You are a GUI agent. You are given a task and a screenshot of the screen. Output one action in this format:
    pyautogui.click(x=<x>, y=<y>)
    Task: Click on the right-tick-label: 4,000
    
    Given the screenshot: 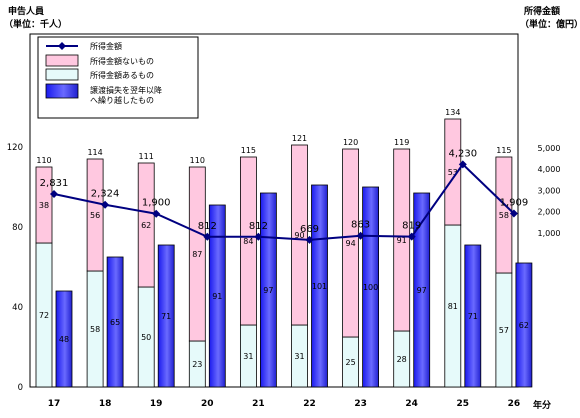 What is the action you would take?
    pyautogui.click(x=549, y=169)
    